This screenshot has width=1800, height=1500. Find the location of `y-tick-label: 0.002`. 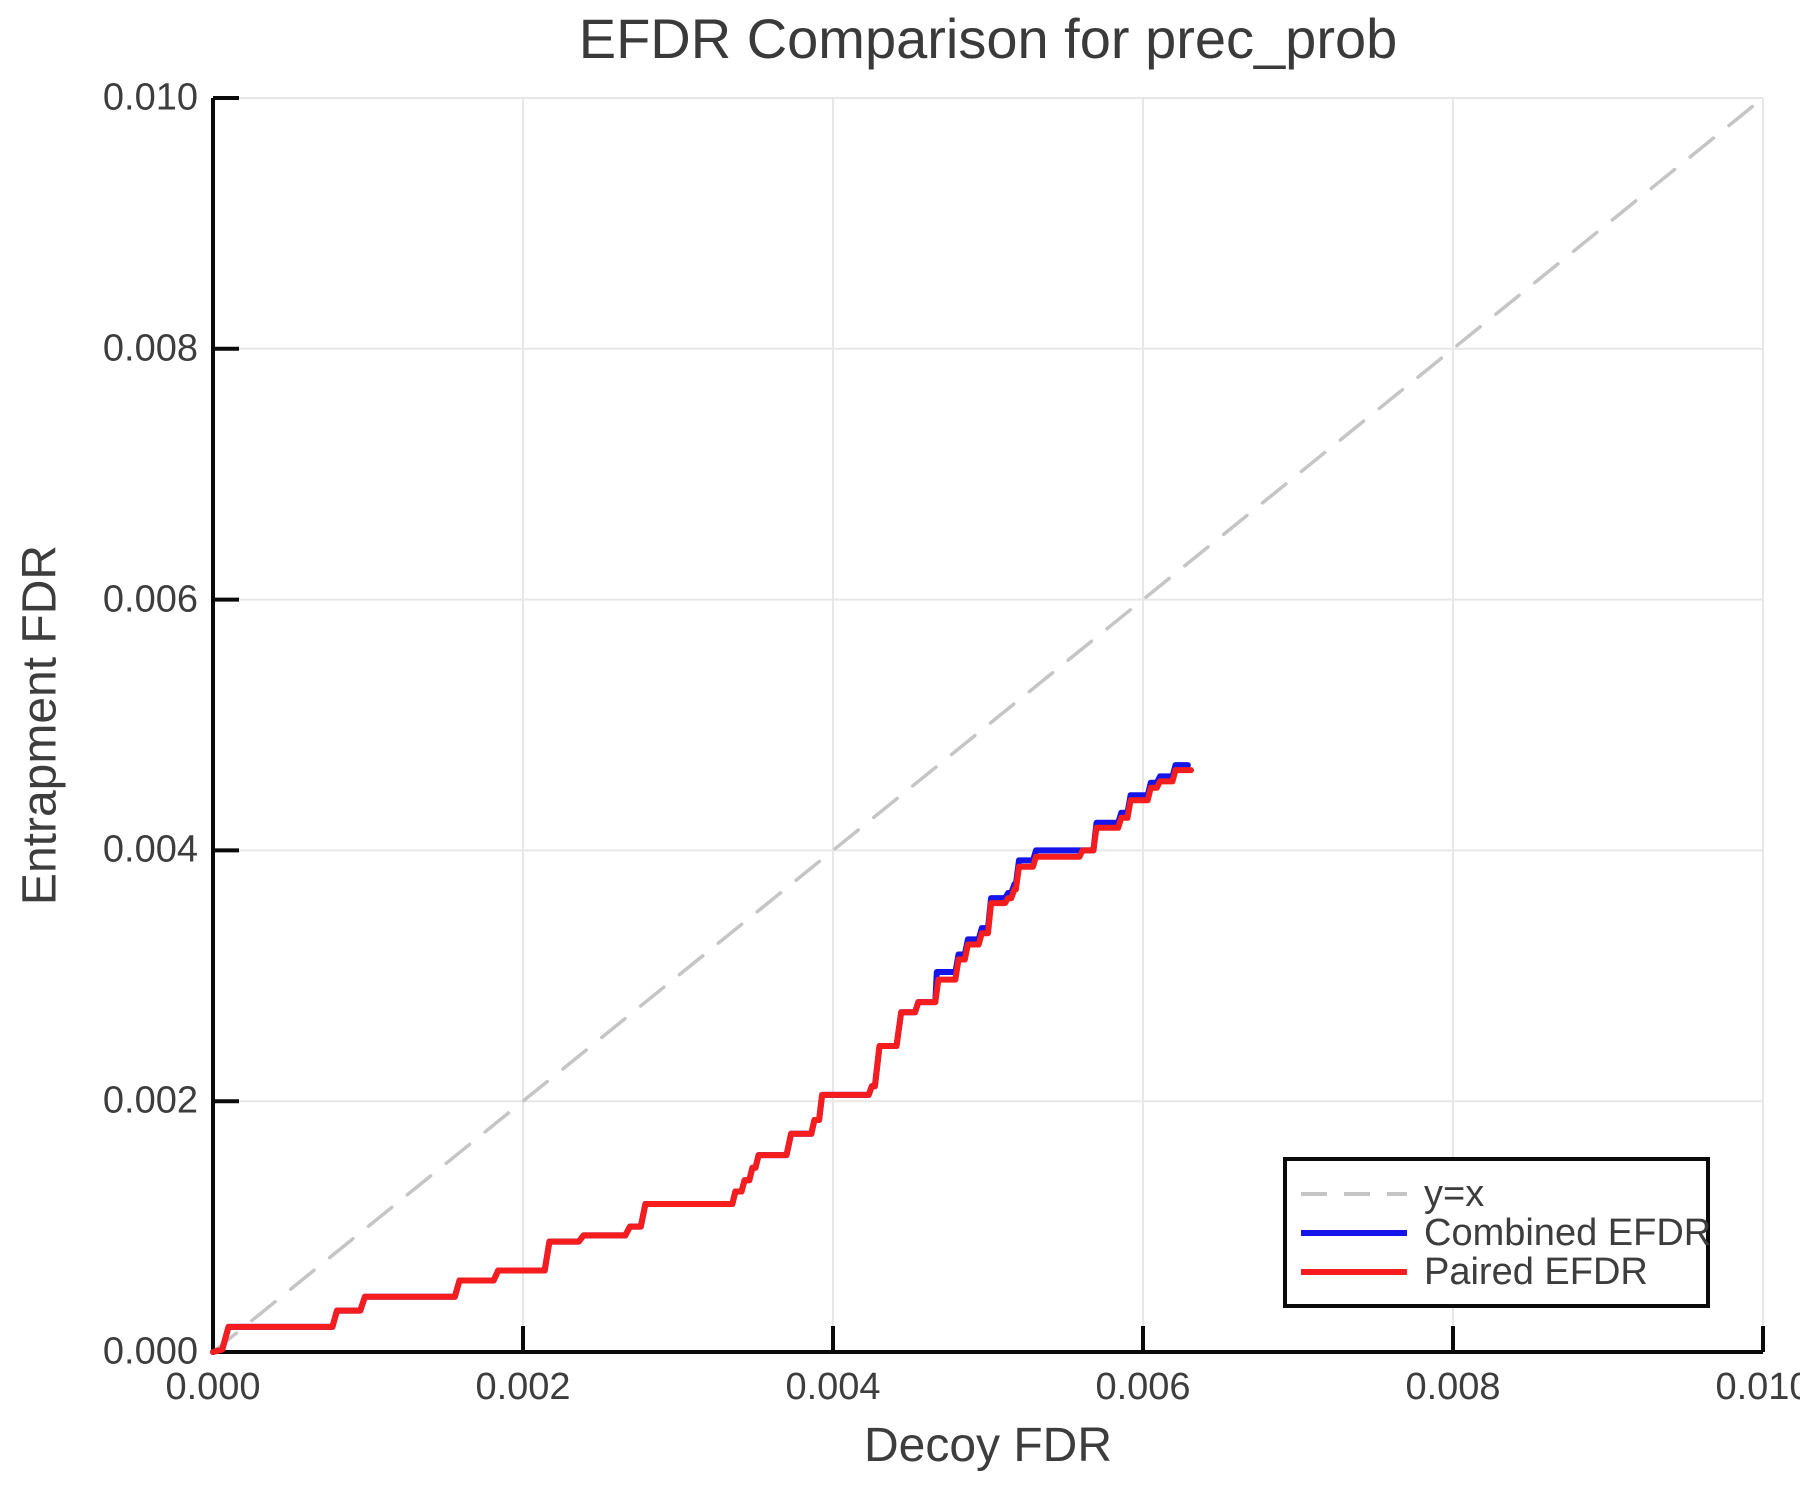

y-tick-label: 0.002 is located at coordinates (150, 1100).